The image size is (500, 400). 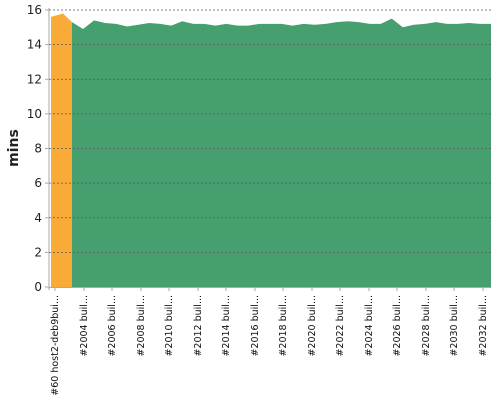 I want to click on y-tick-label: 8, so click(x=38, y=149).